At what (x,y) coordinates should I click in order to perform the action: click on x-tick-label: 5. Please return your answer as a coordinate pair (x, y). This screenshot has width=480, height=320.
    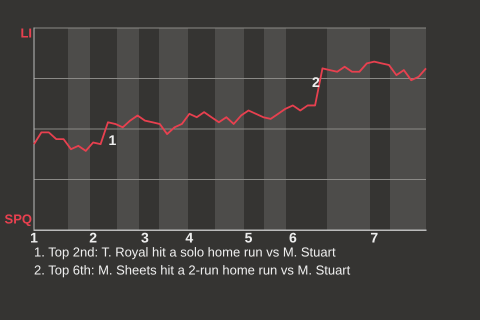
    Looking at the image, I should click on (248, 237).